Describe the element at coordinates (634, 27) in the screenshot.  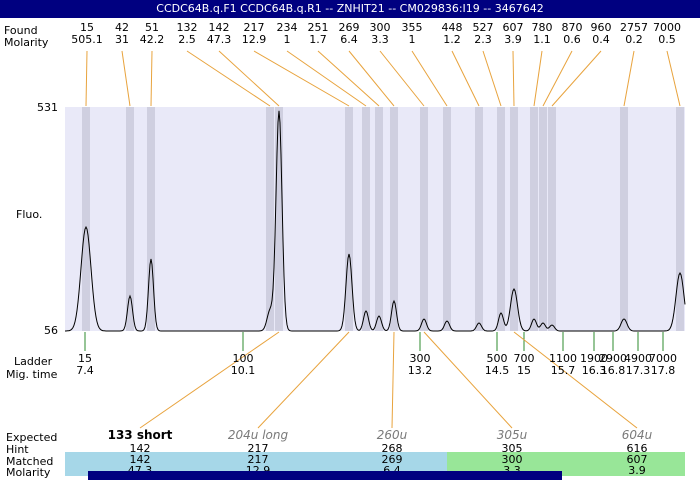
I see `found-size-value: 2757` at that location.